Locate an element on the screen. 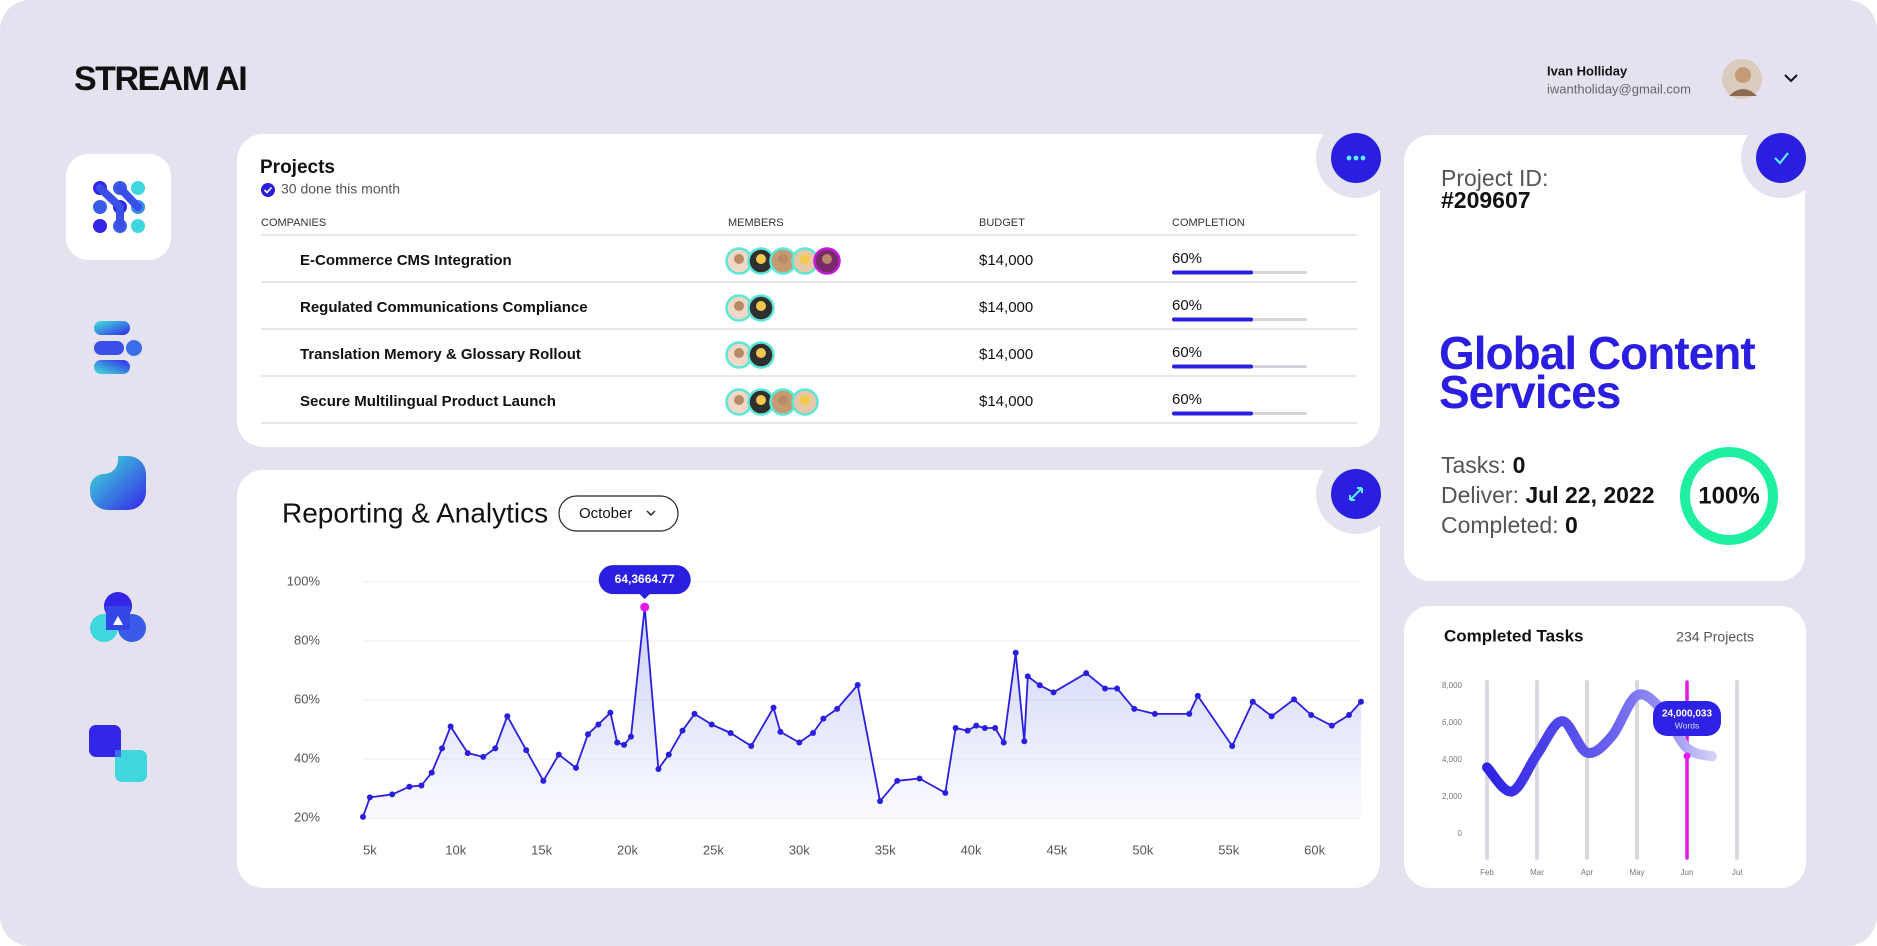  x-tick-label: 35k is located at coordinates (885, 849).